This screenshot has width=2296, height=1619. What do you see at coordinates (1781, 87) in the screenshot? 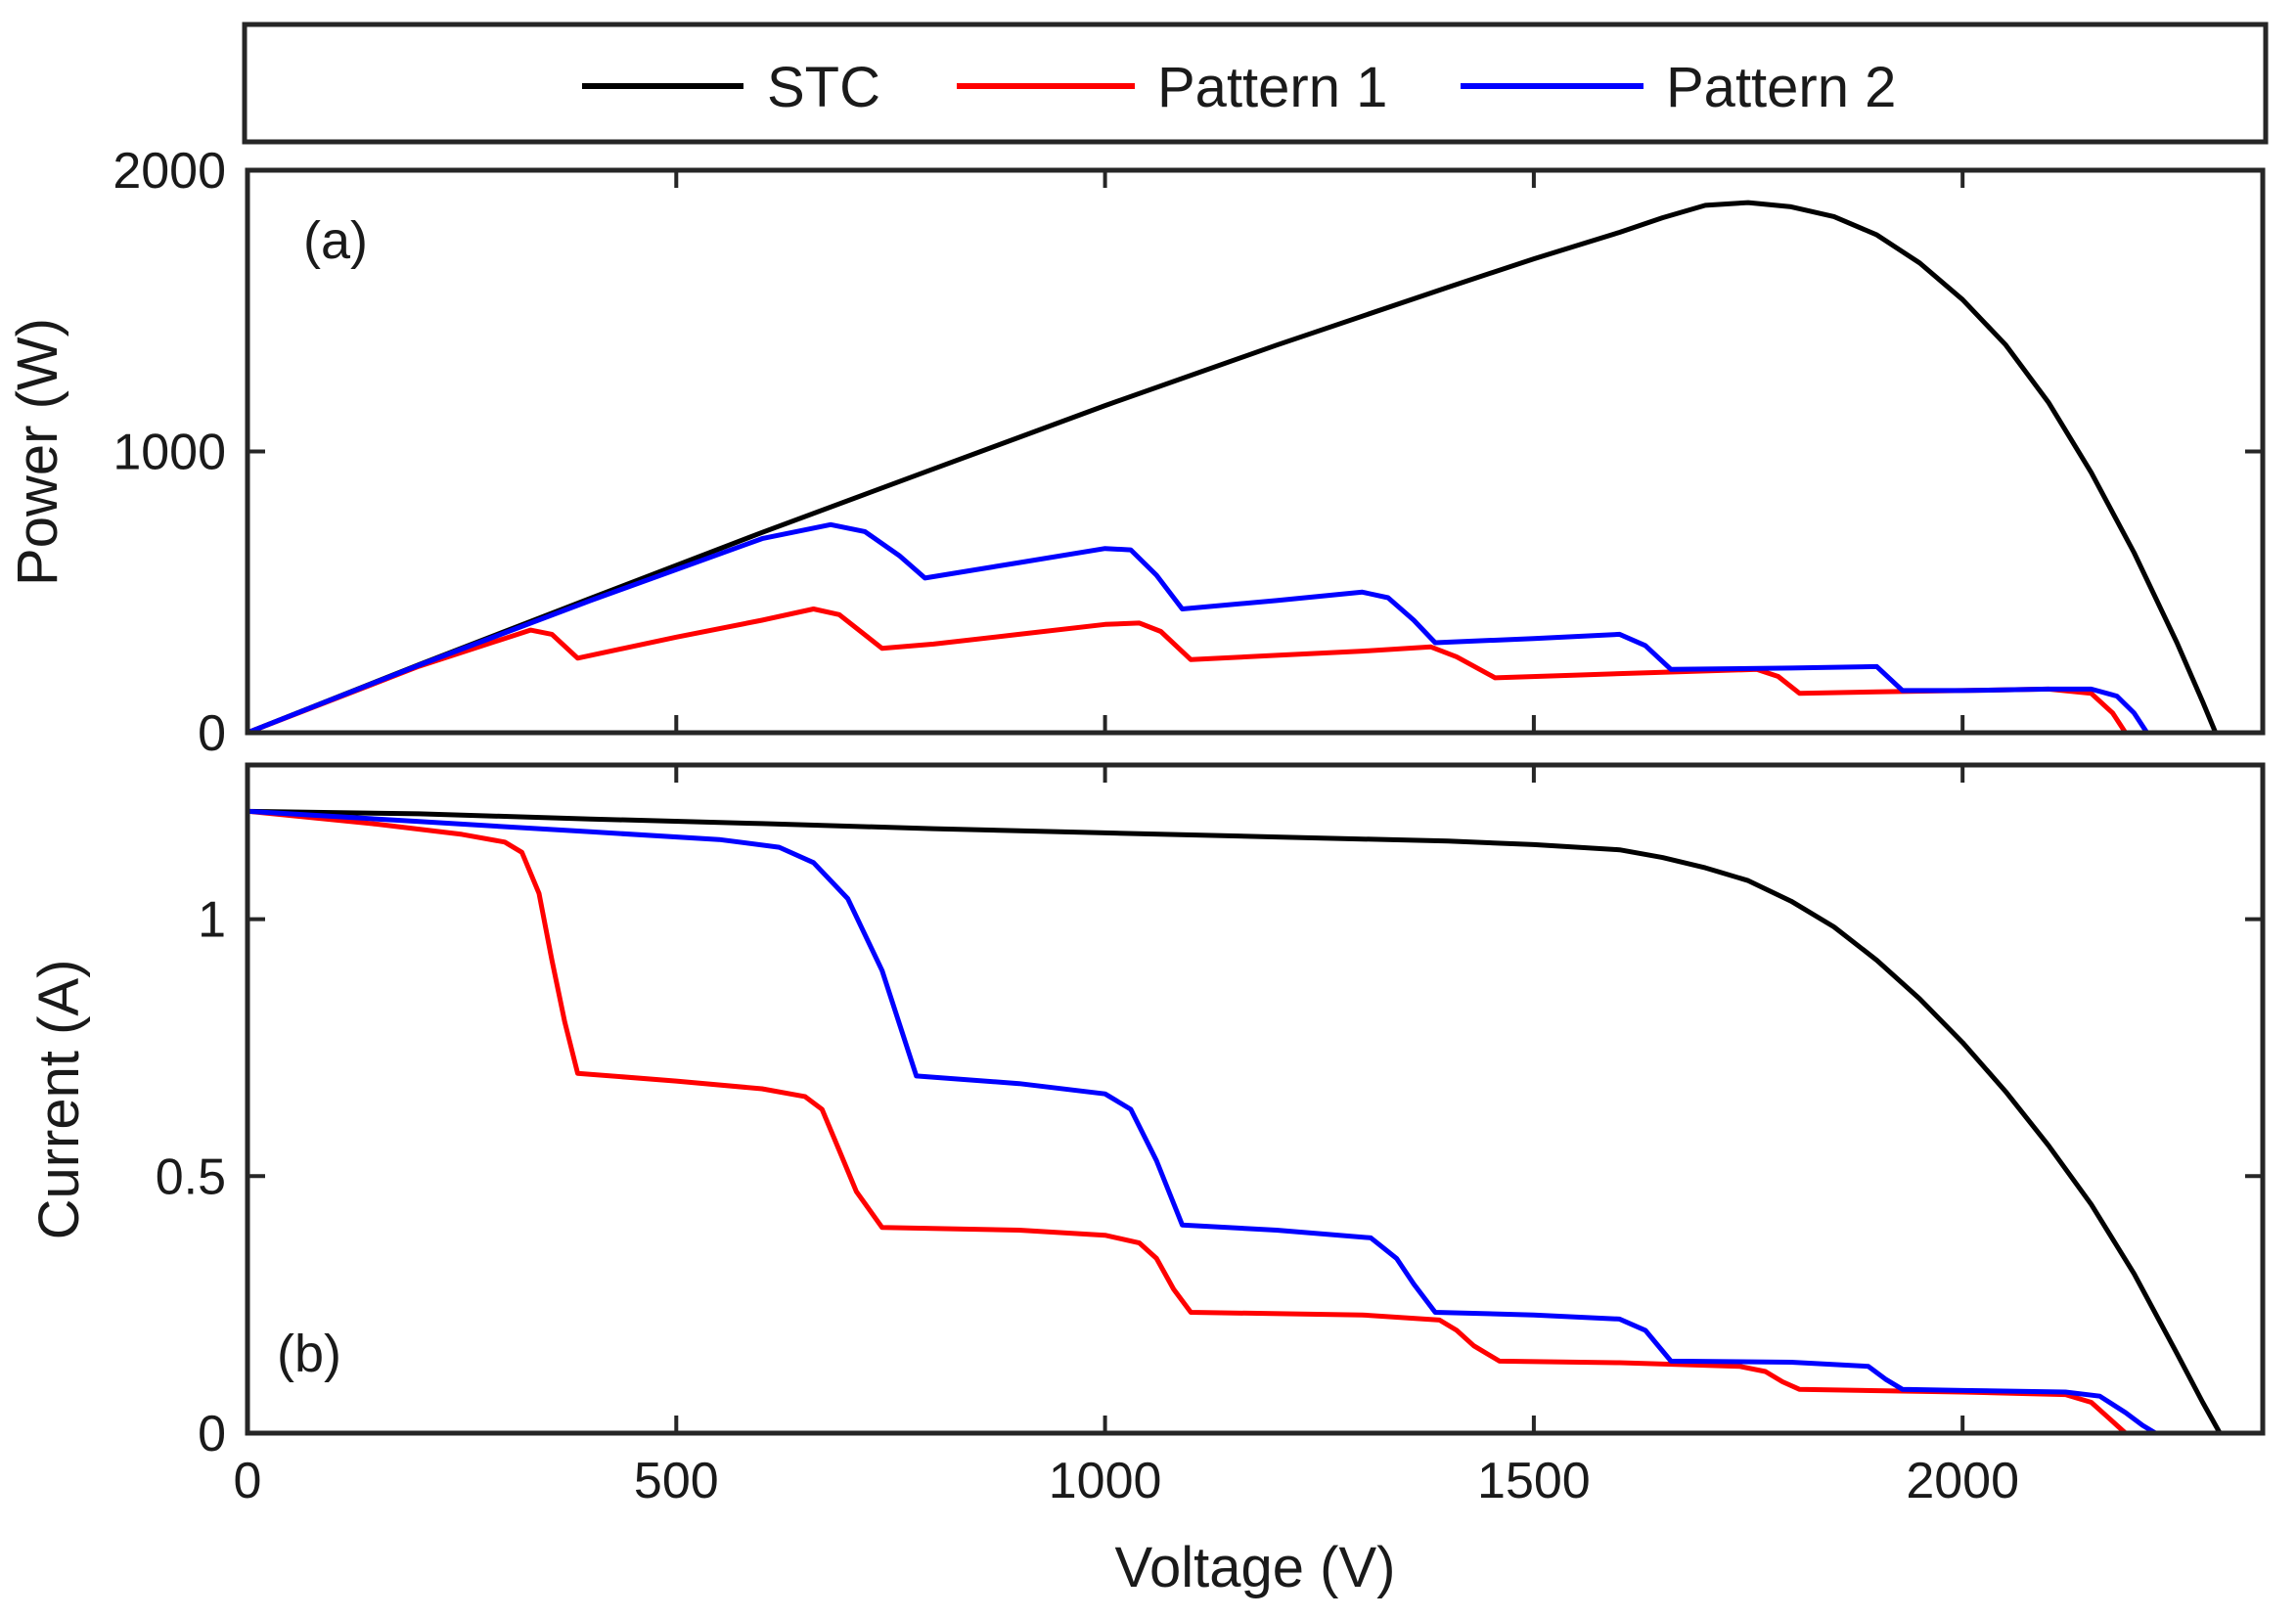
I see `legend-label-pattern-2: Pattern 2` at bounding box center [1781, 87].